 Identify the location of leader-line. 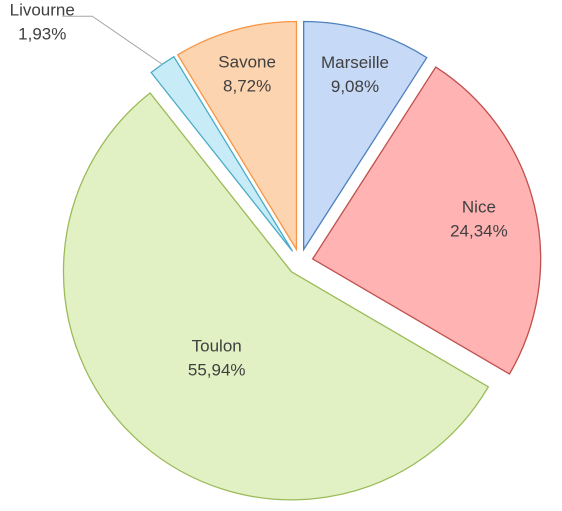
(112, 40).